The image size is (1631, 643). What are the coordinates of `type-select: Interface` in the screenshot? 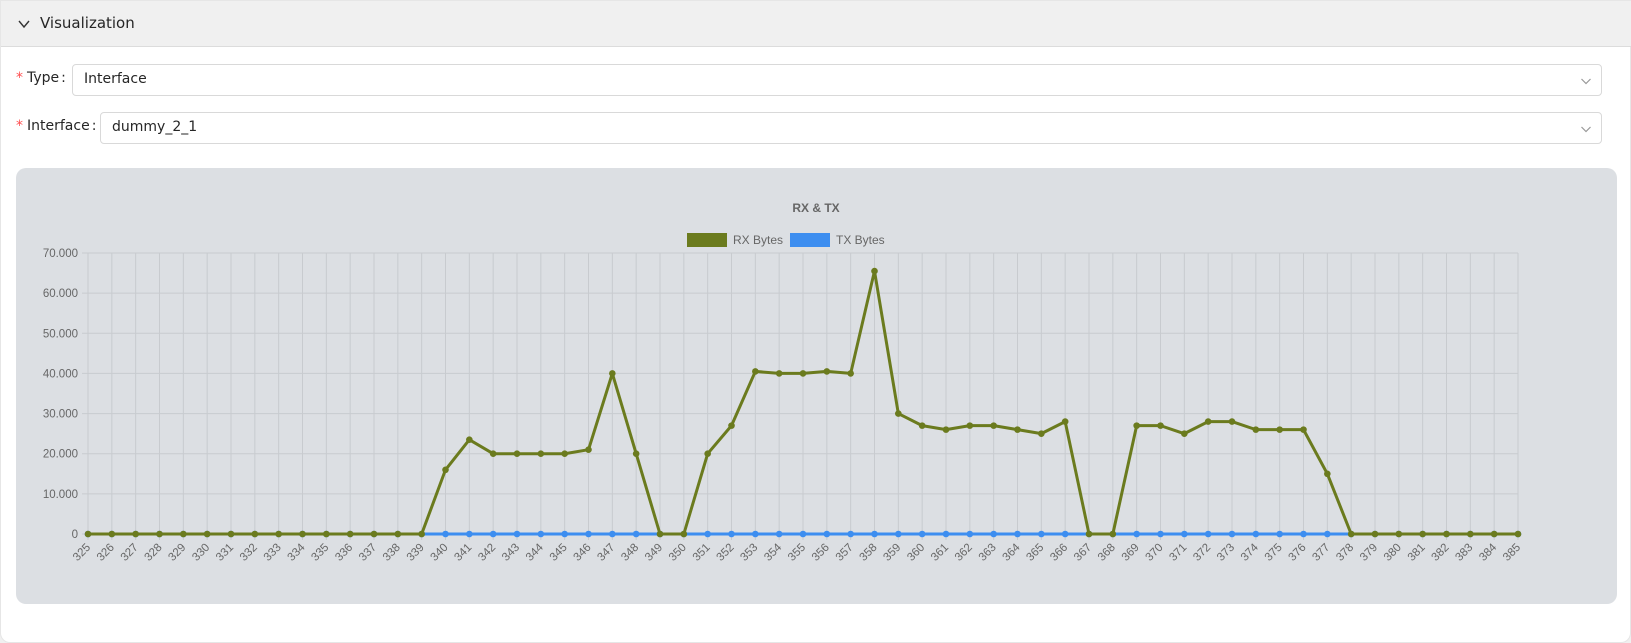 It's located at (837, 80).